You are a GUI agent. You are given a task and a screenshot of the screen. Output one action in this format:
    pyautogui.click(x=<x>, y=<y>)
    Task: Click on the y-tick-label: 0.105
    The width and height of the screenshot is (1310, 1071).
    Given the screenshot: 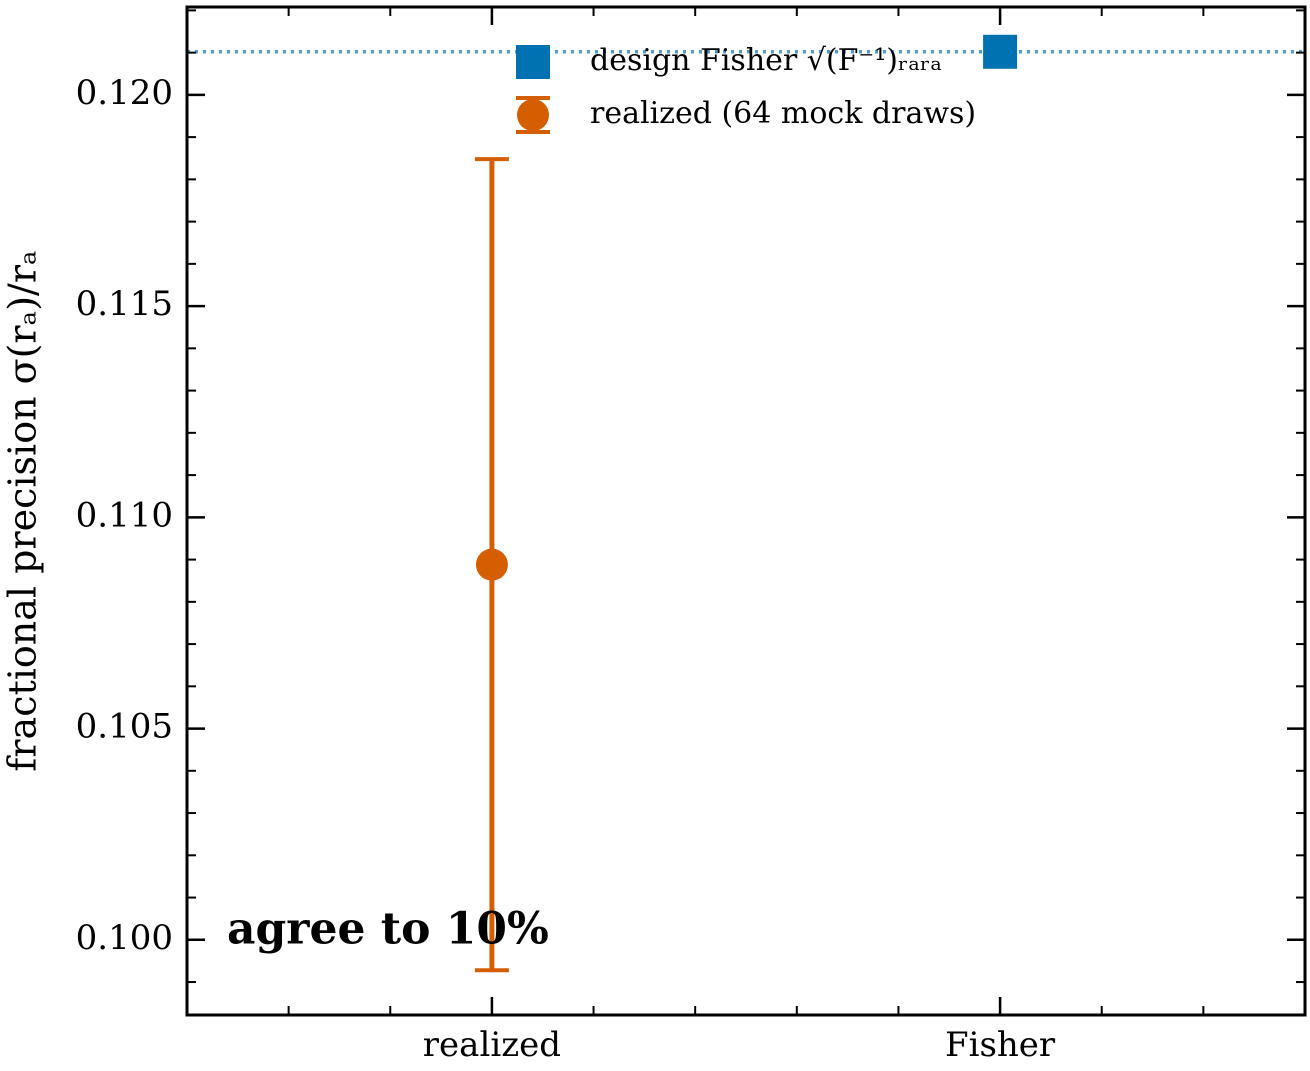 What is the action you would take?
    pyautogui.click(x=124, y=727)
    